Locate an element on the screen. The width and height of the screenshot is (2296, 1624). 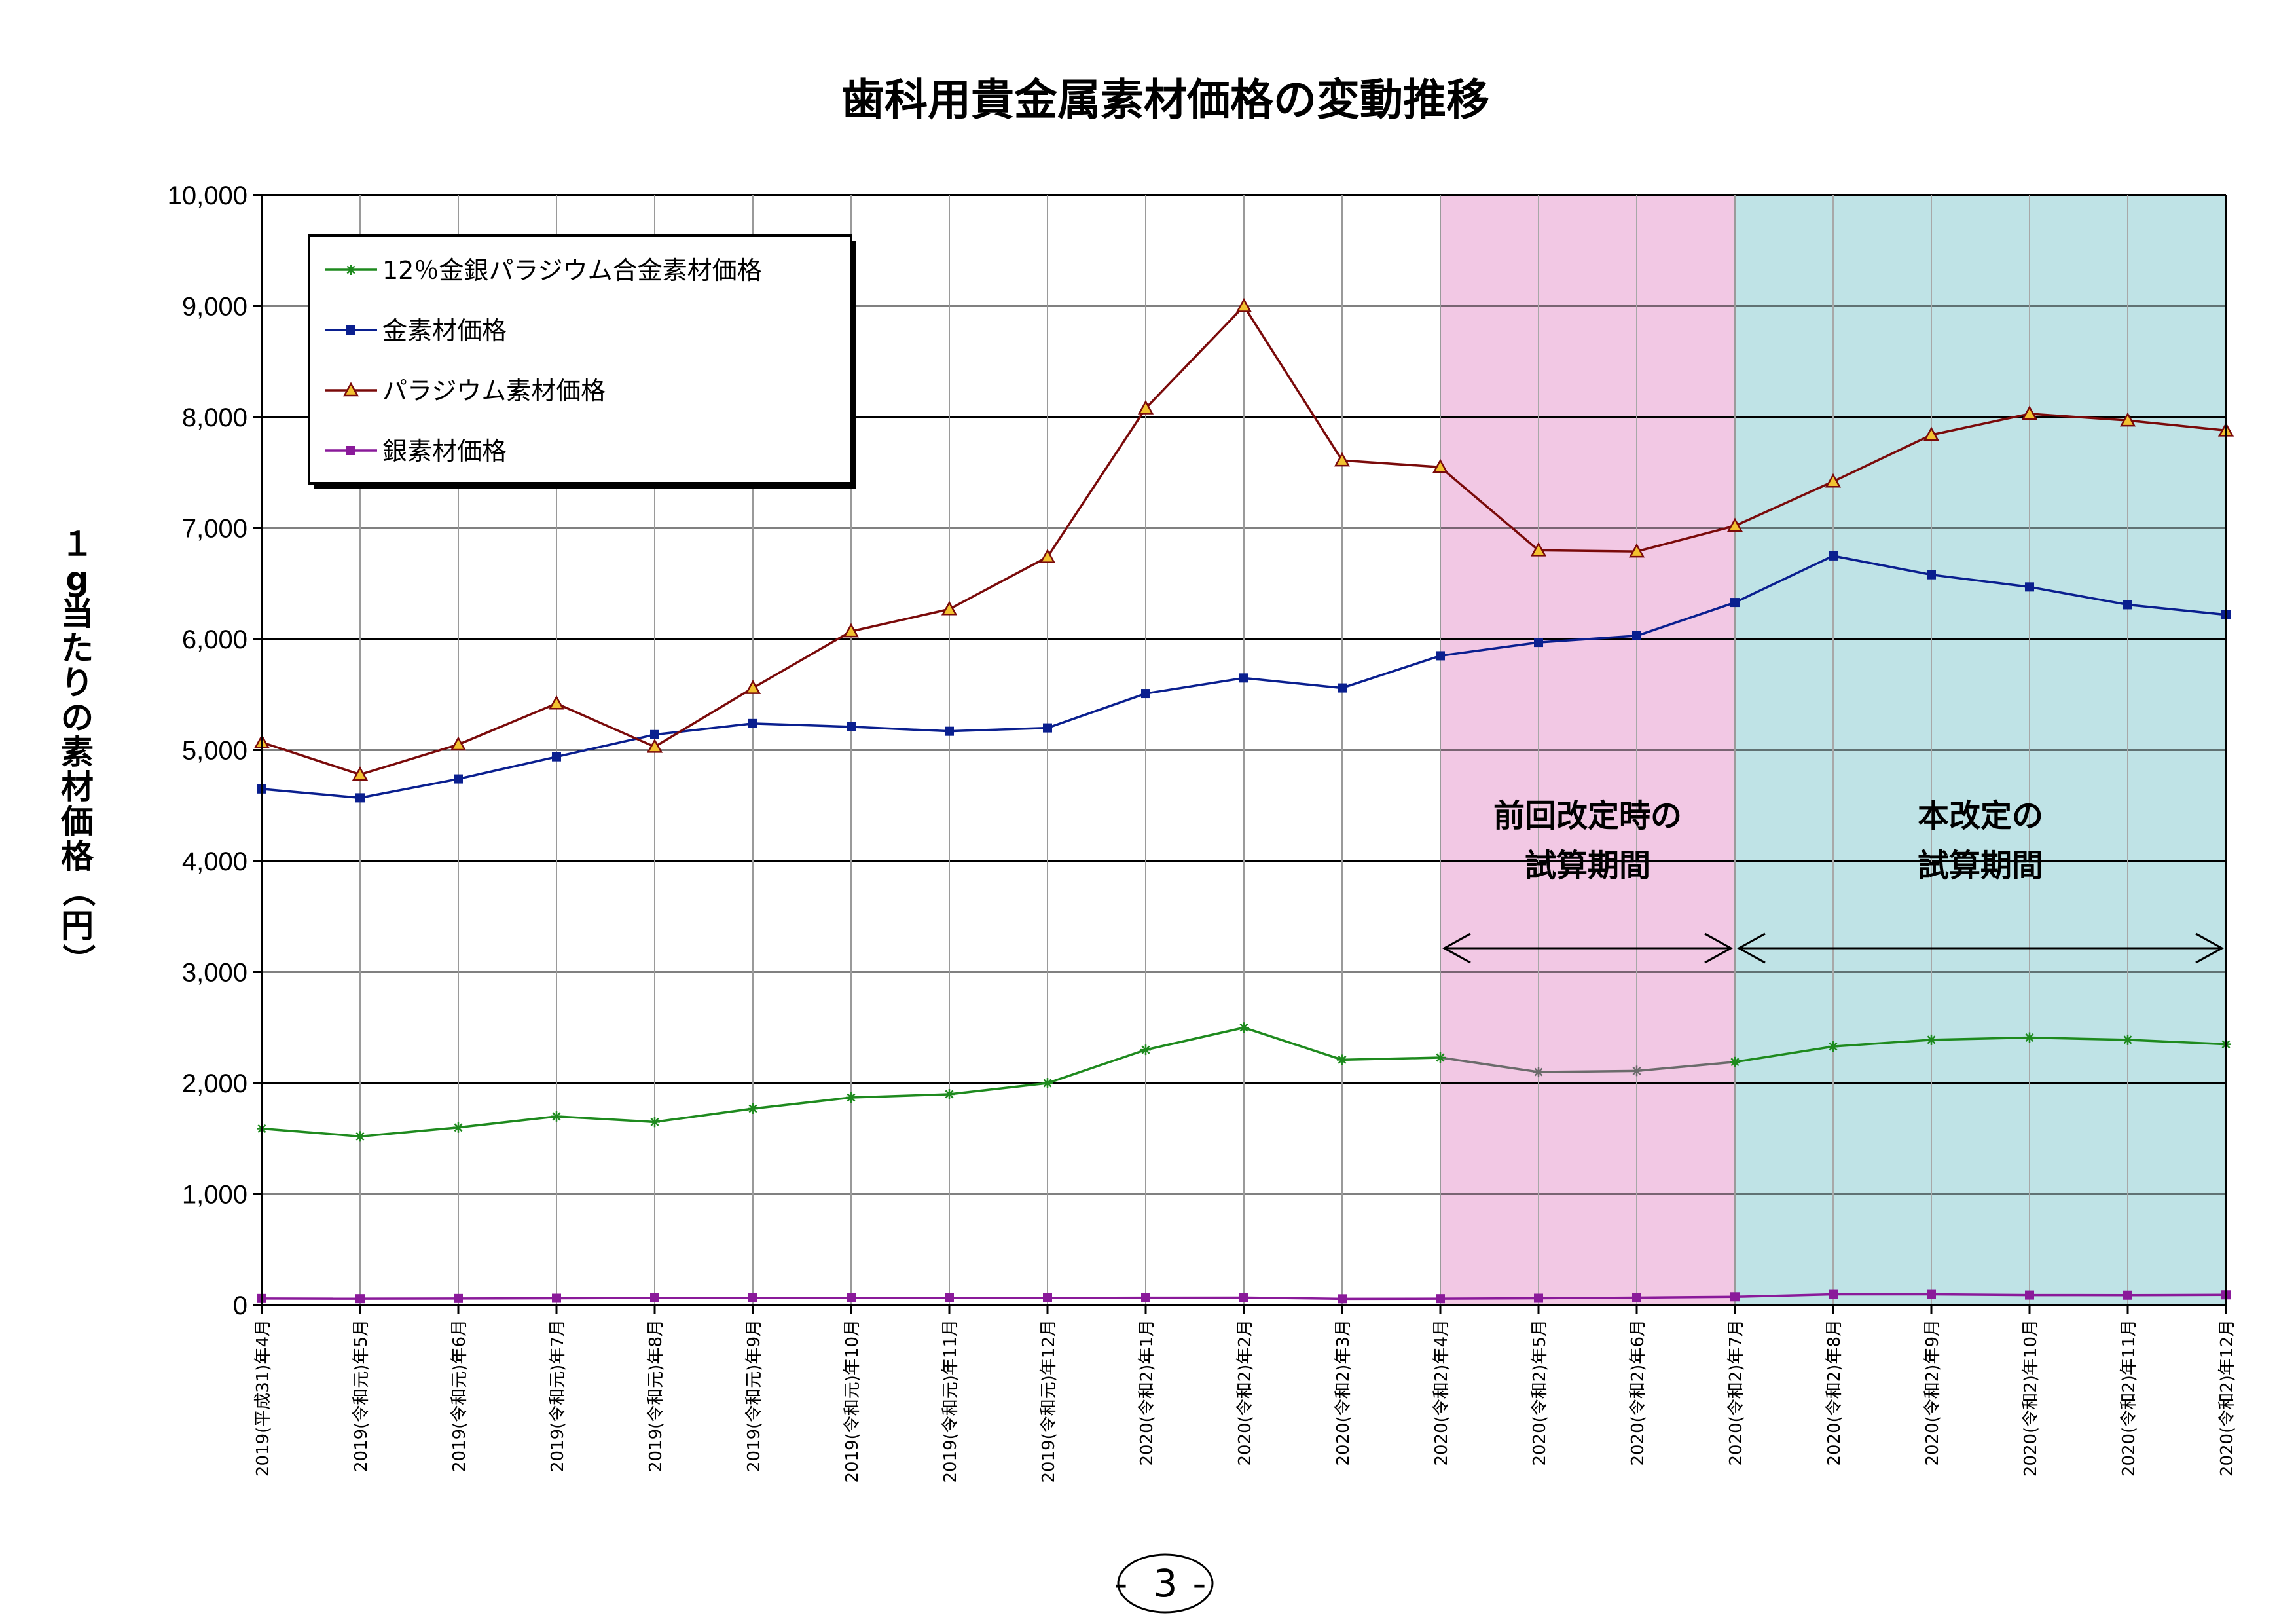
x-tick-label: 2019(令和元)年12月 is located at coordinates (1049, 1401).